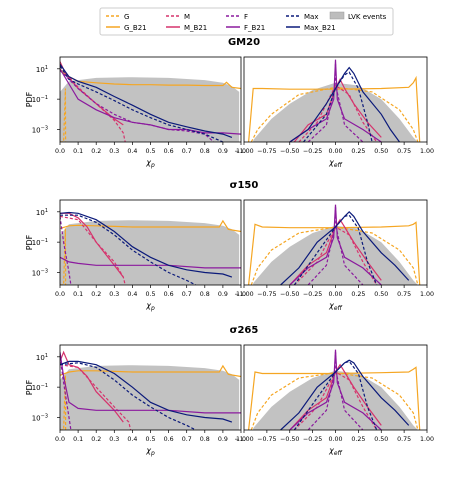 This screenshot has height=483, width=474. I want to click on legend-entry: Max, so click(302, 17).